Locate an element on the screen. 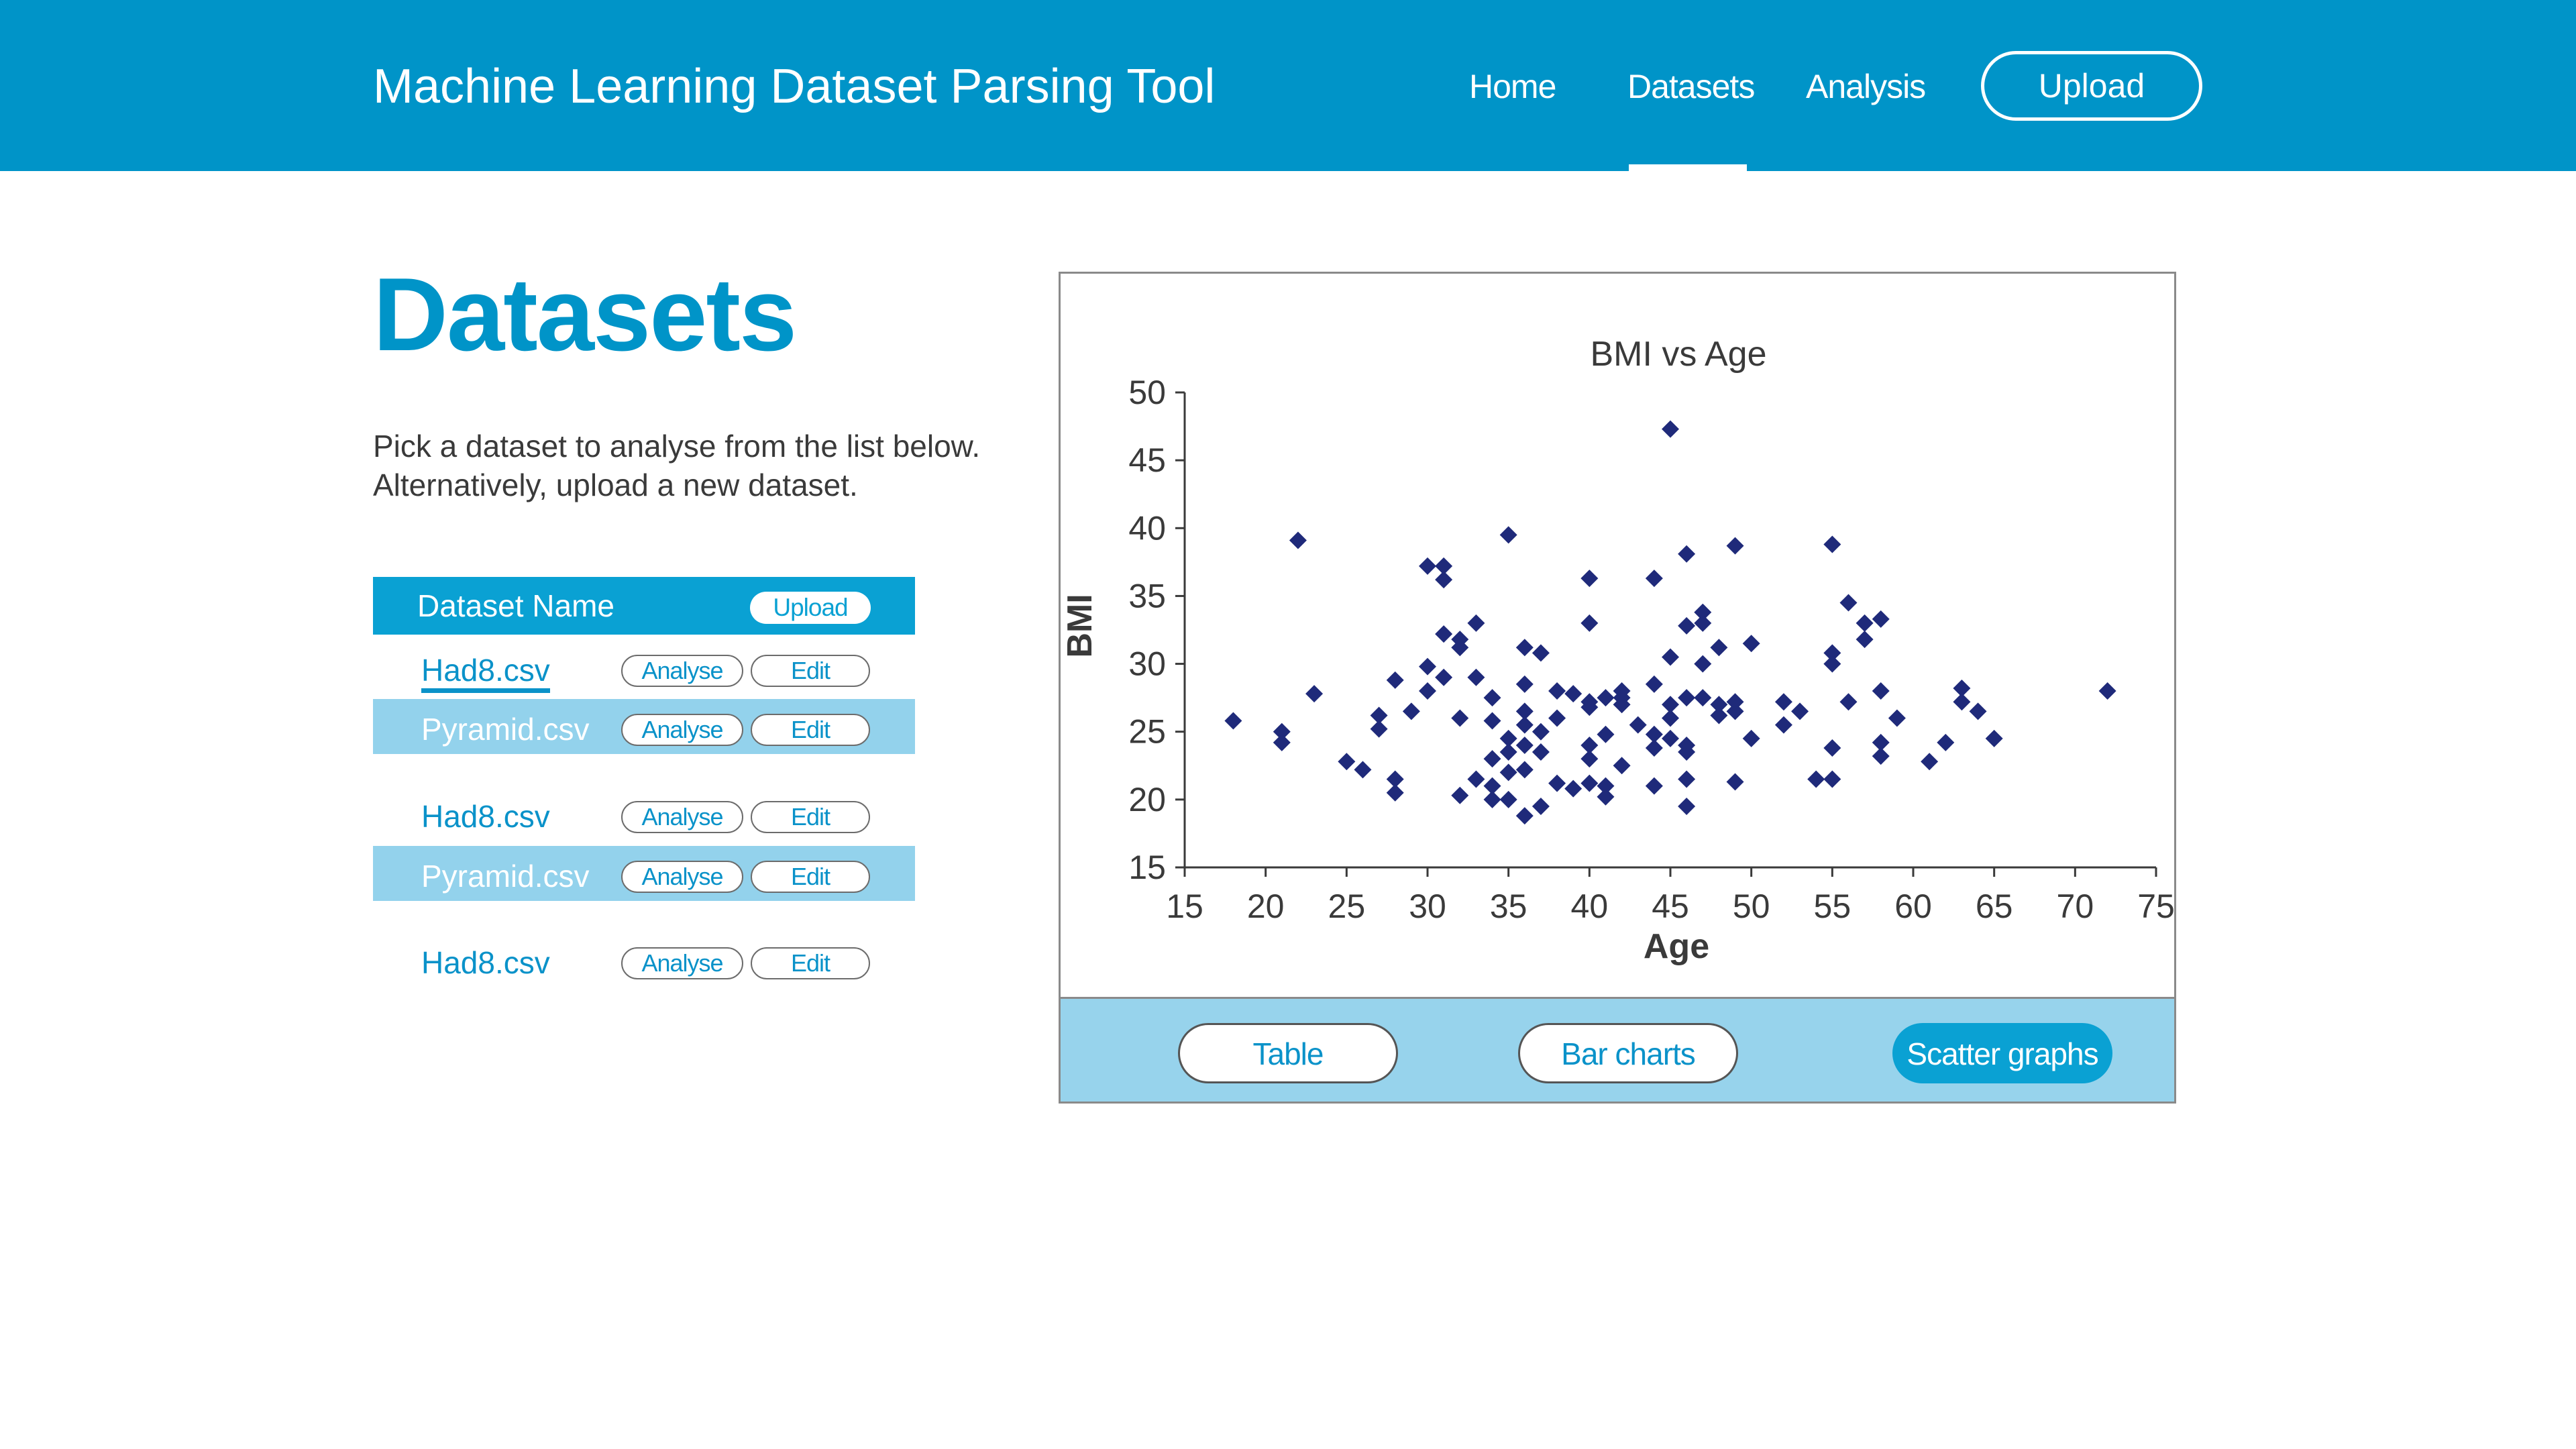 This screenshot has width=2576, height=1449. nav-analysis-link: Analysis is located at coordinates (1866, 86).